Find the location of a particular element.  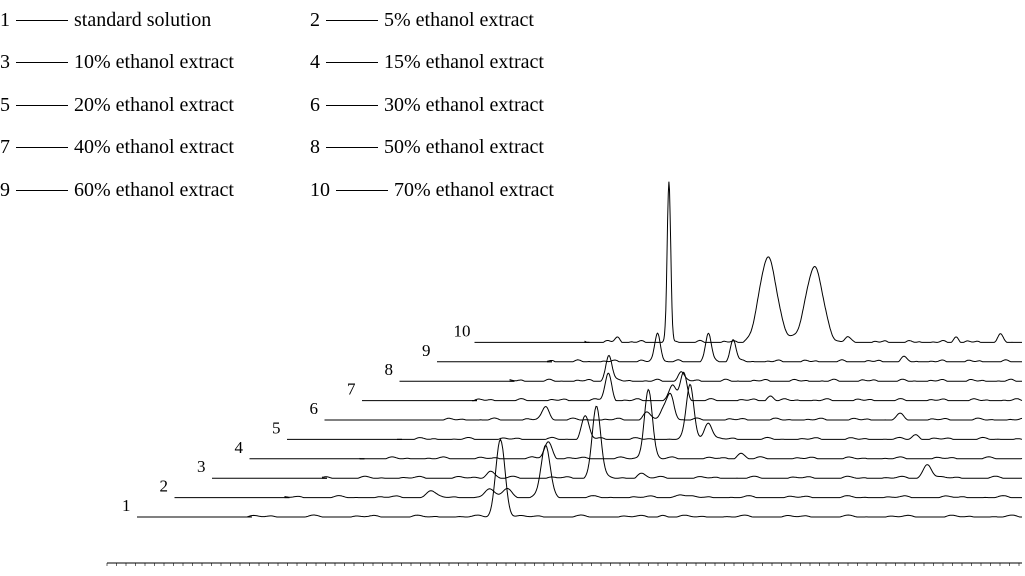

trace-group-7: 7 is located at coordinates (685, 386).